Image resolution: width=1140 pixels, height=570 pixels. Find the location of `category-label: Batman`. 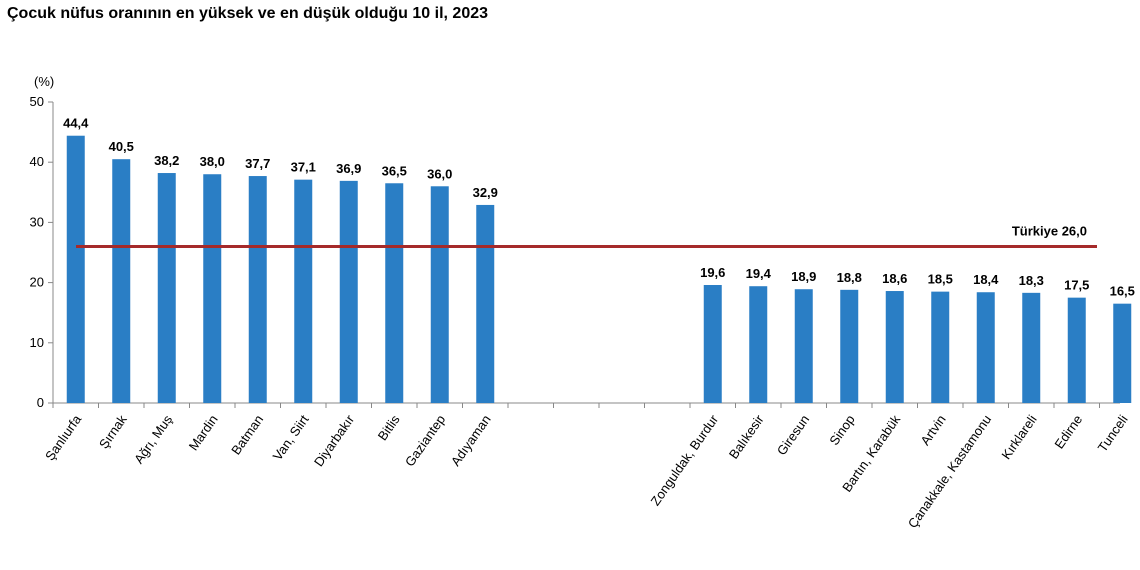

category-label: Batman is located at coordinates (247, 434).